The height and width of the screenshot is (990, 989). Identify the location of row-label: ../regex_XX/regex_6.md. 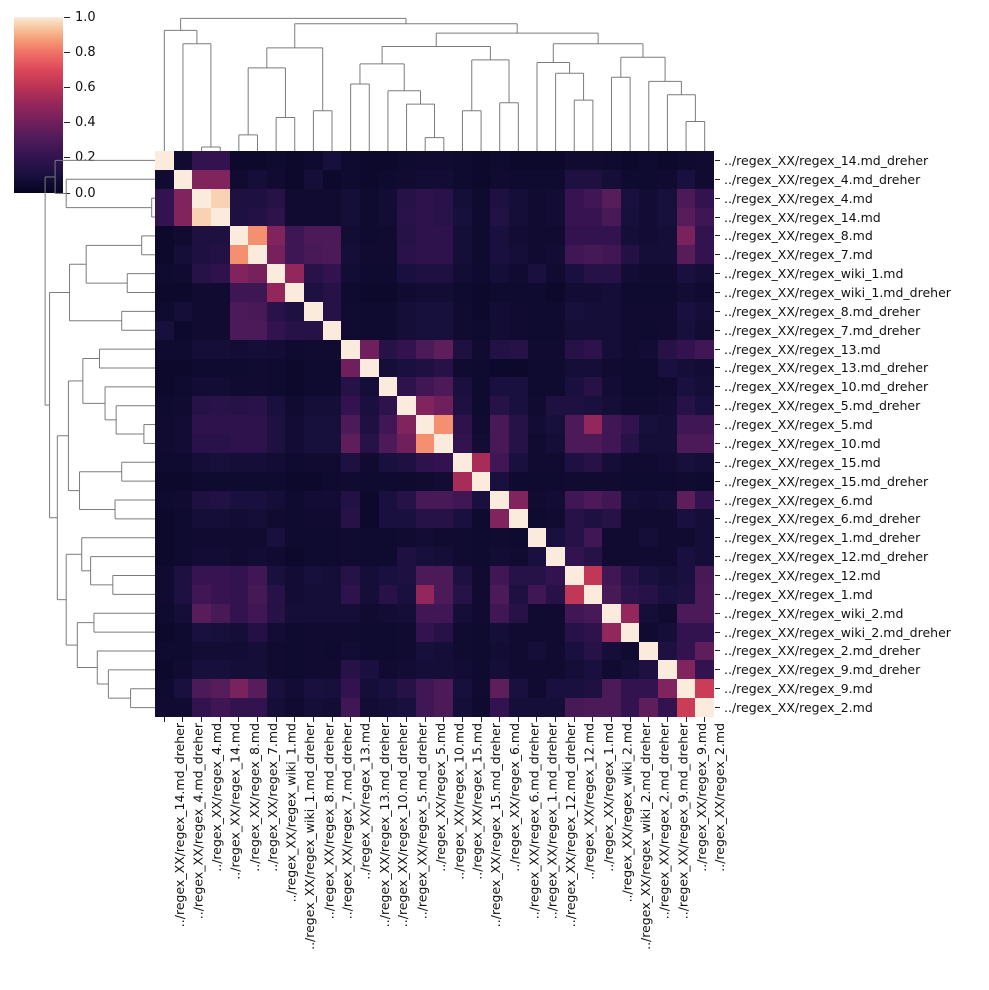
(798, 500).